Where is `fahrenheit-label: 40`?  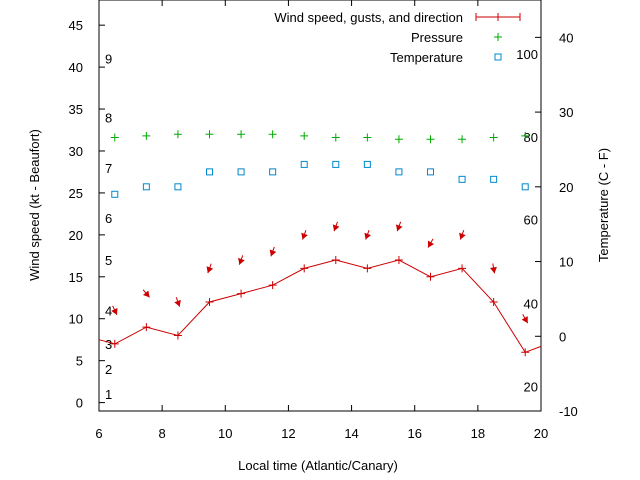 fahrenheit-label: 40 is located at coordinates (531, 303).